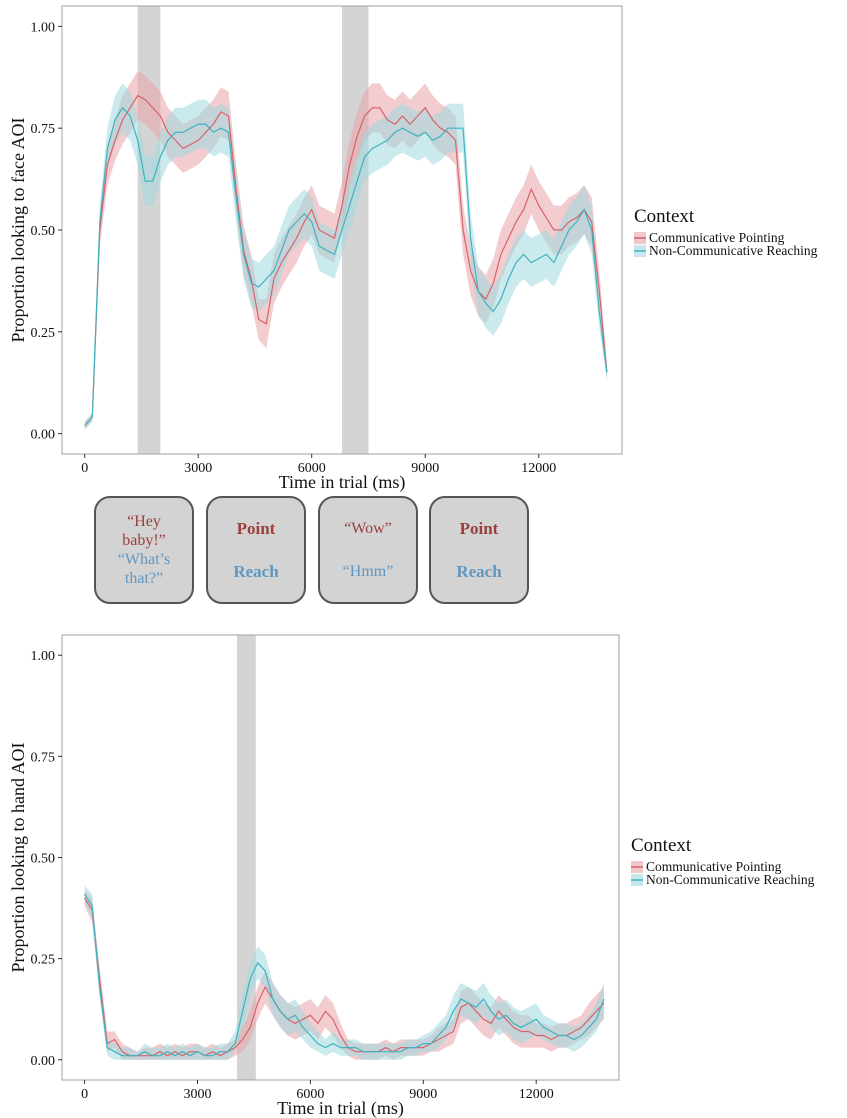  Describe the element at coordinates (340, 1108) in the screenshot. I see `hand-x-axis-label: Time in trial (ms)` at that location.